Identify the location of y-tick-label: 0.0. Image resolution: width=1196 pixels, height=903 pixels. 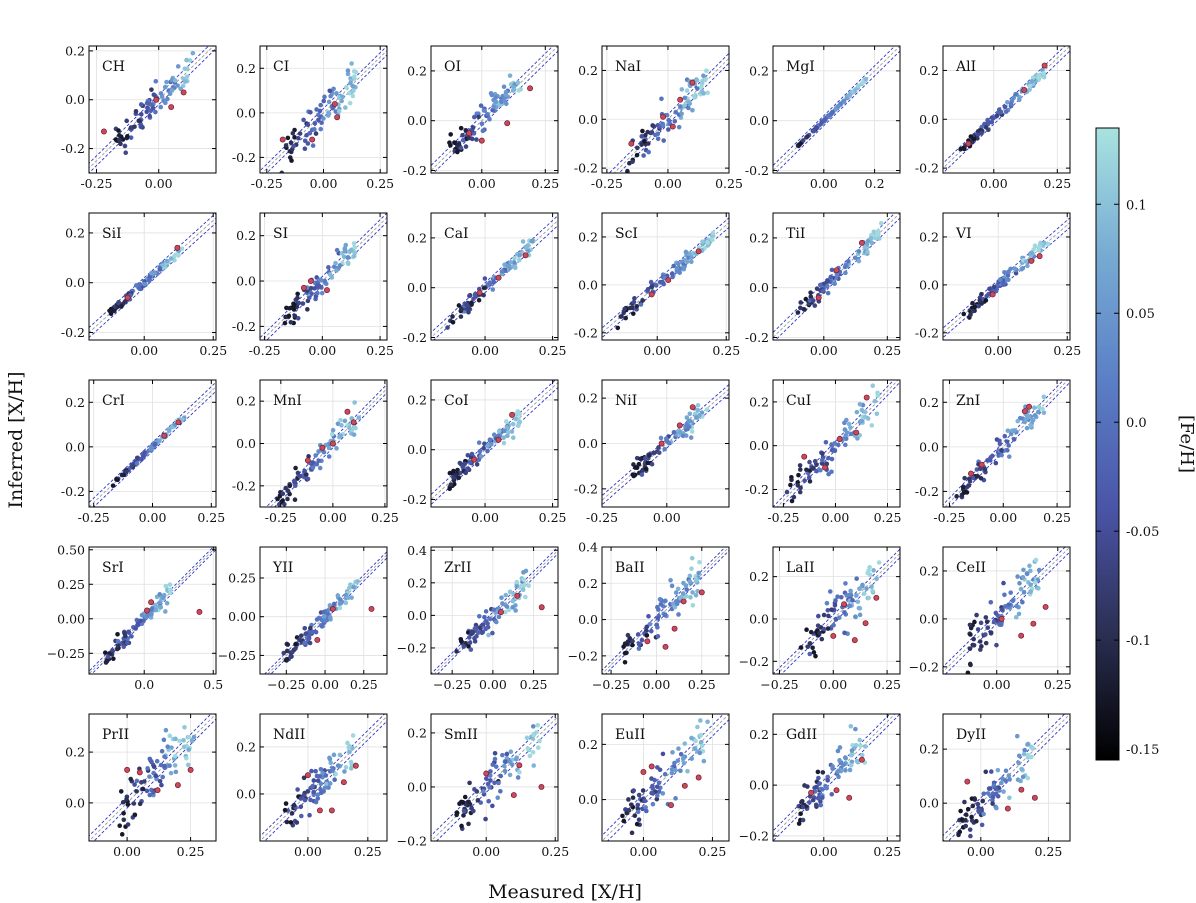
(246, 112).